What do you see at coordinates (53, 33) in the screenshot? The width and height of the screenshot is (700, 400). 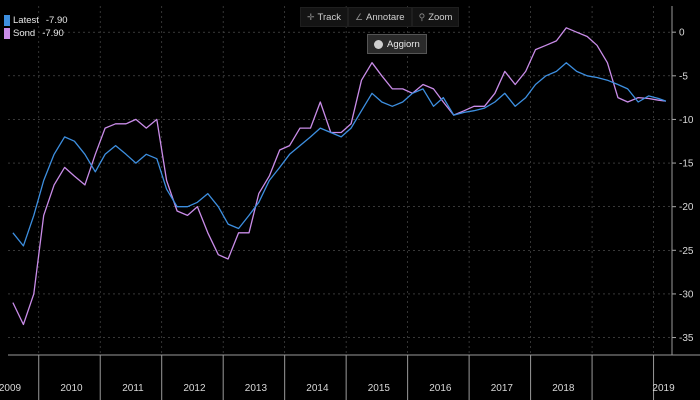 I see `legend-value-sond: -7.90` at bounding box center [53, 33].